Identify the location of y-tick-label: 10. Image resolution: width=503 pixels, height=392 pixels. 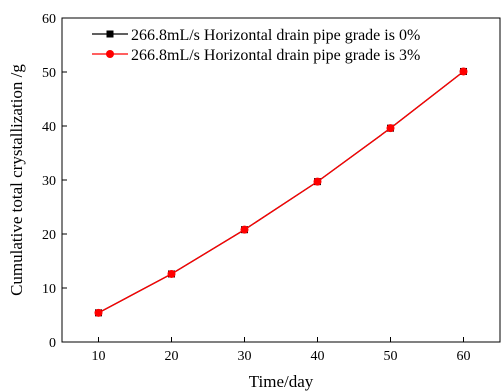
(49, 289).